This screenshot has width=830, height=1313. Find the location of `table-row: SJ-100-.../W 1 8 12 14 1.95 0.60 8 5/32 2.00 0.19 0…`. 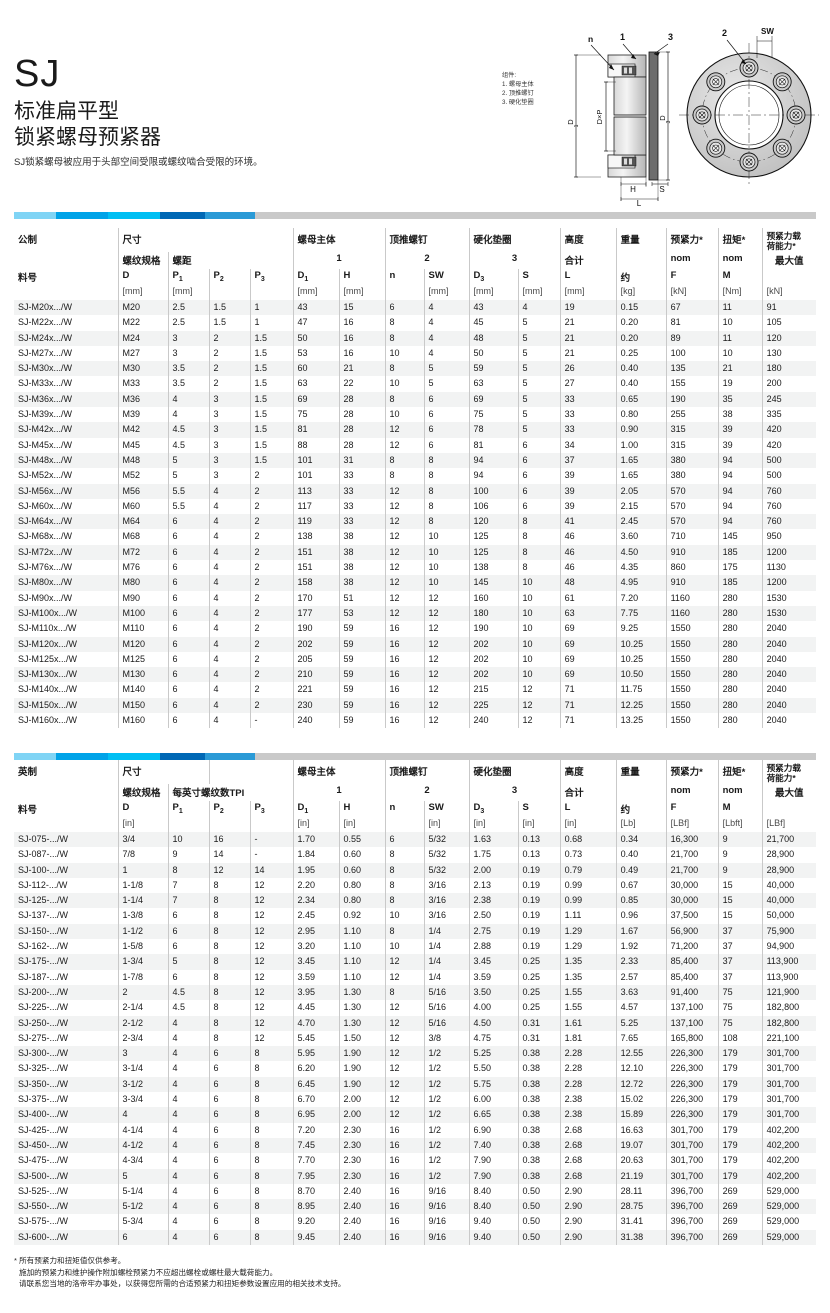

table-row: SJ-100-.../W 1 8 12 14 1.95 0.60 8 5/32 2.00 0.19 0… is located at coordinates (415, 870).